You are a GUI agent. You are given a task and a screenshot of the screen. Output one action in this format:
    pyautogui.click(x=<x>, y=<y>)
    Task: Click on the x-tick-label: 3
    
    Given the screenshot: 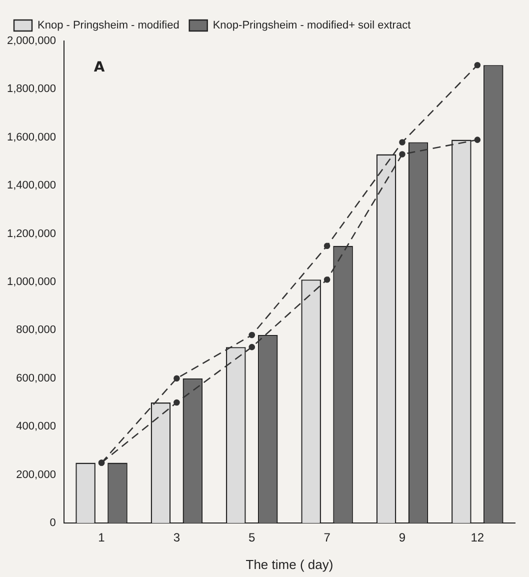 What is the action you would take?
    pyautogui.click(x=176, y=537)
    